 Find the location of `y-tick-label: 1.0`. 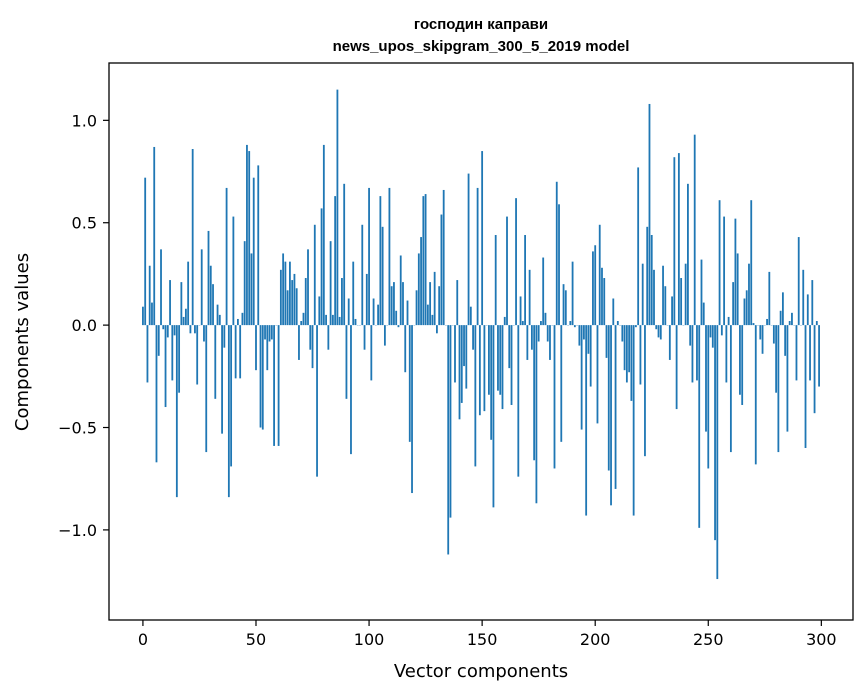

y-tick-label: 1.0 is located at coordinates (84, 120).